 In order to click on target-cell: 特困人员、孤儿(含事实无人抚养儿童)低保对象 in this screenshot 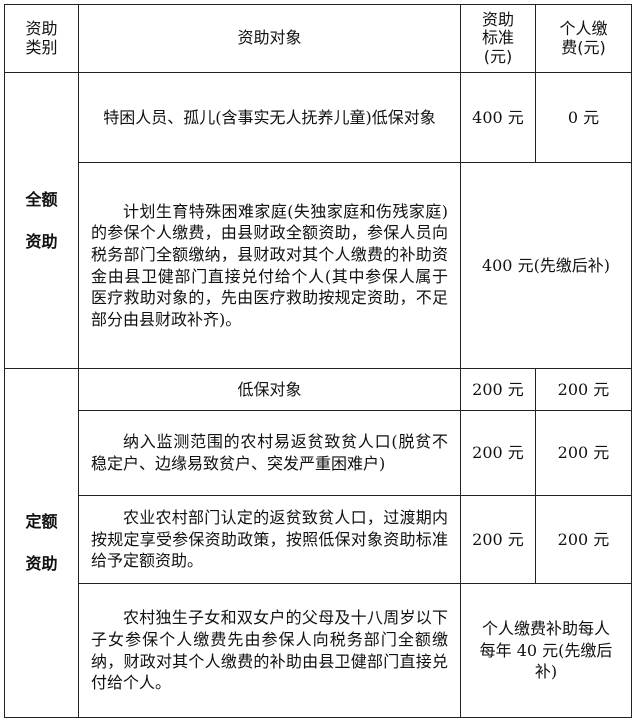, I will do `click(269, 117)`.